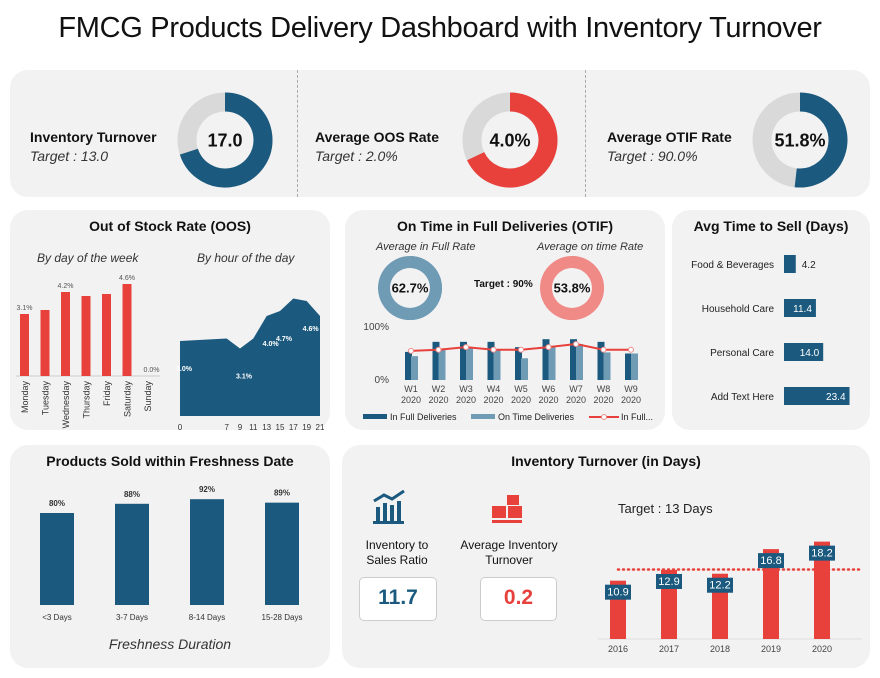 This screenshot has width=880, height=678. Describe the element at coordinates (170, 226) in the screenshot. I see `panel-title: Out of Stock Rate (OOS)` at that location.